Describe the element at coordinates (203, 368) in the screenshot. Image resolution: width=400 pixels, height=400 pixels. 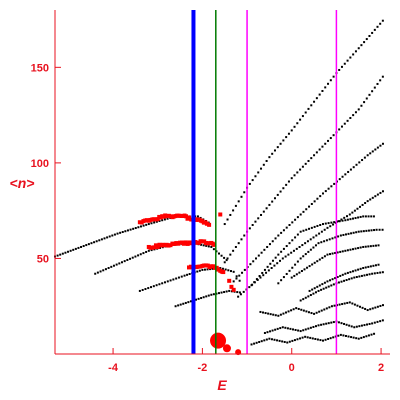
I see `x-tick-label: -2` at that location.